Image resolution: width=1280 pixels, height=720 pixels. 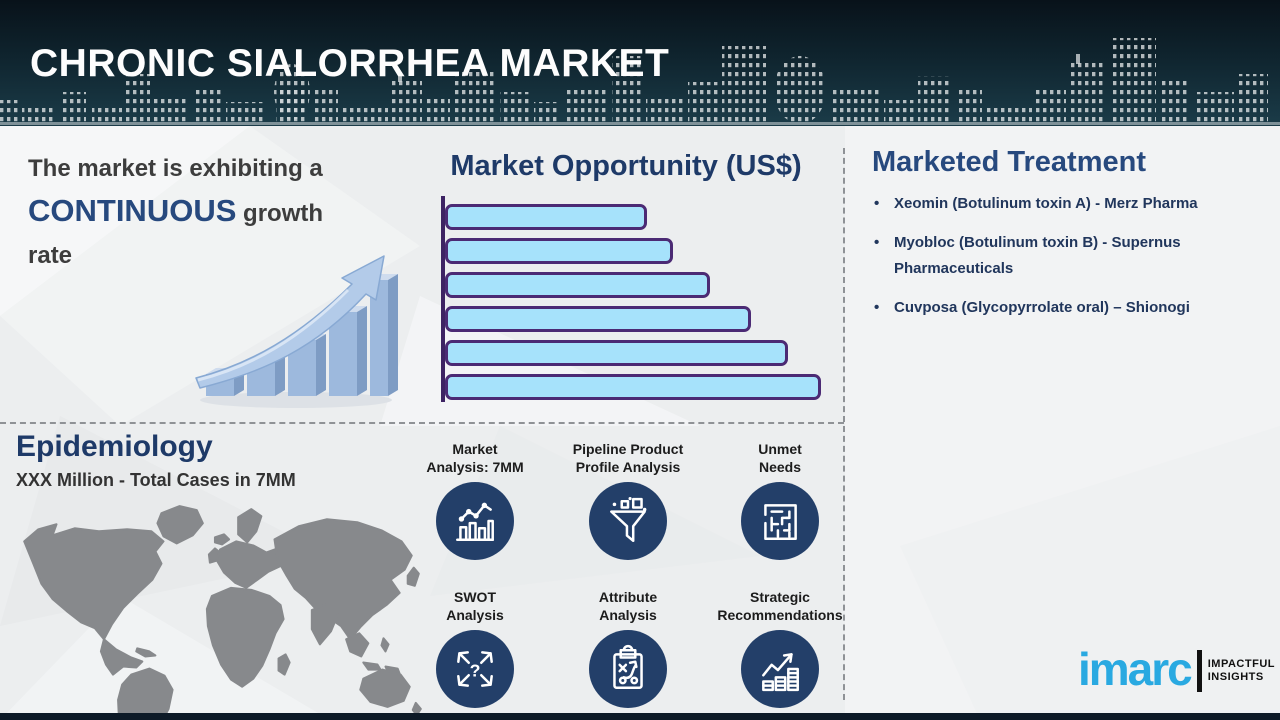 I want to click on feature-unmet-needs: Unmet Needs, so click(x=780, y=500).